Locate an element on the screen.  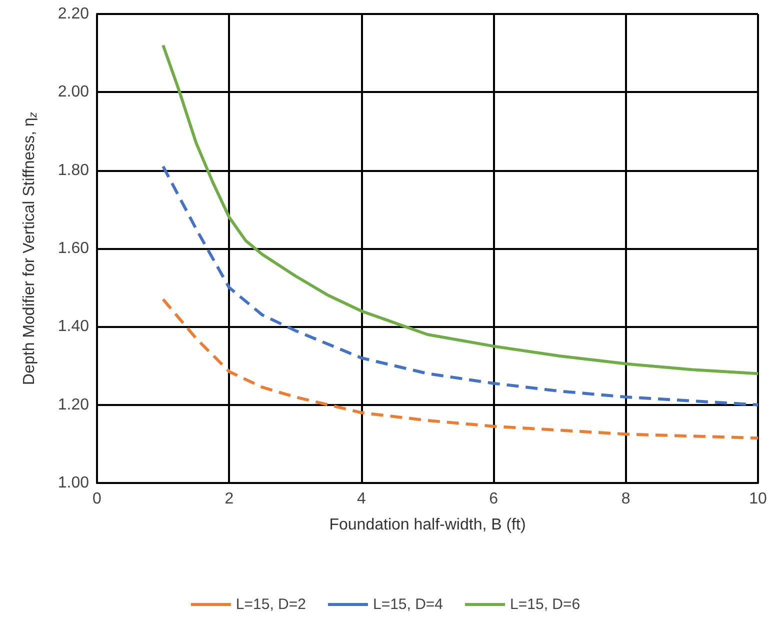
y-tick-label: 1.60 is located at coordinates (74, 248).